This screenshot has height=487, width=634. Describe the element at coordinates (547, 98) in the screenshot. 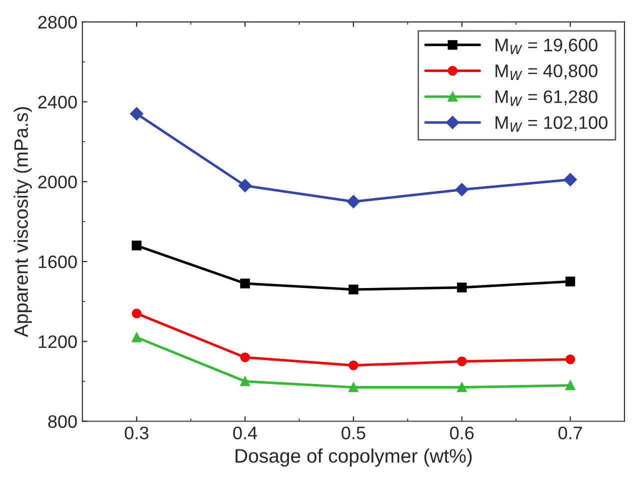

I see `legend-label: M$_{W}$ = 61,280` at that location.